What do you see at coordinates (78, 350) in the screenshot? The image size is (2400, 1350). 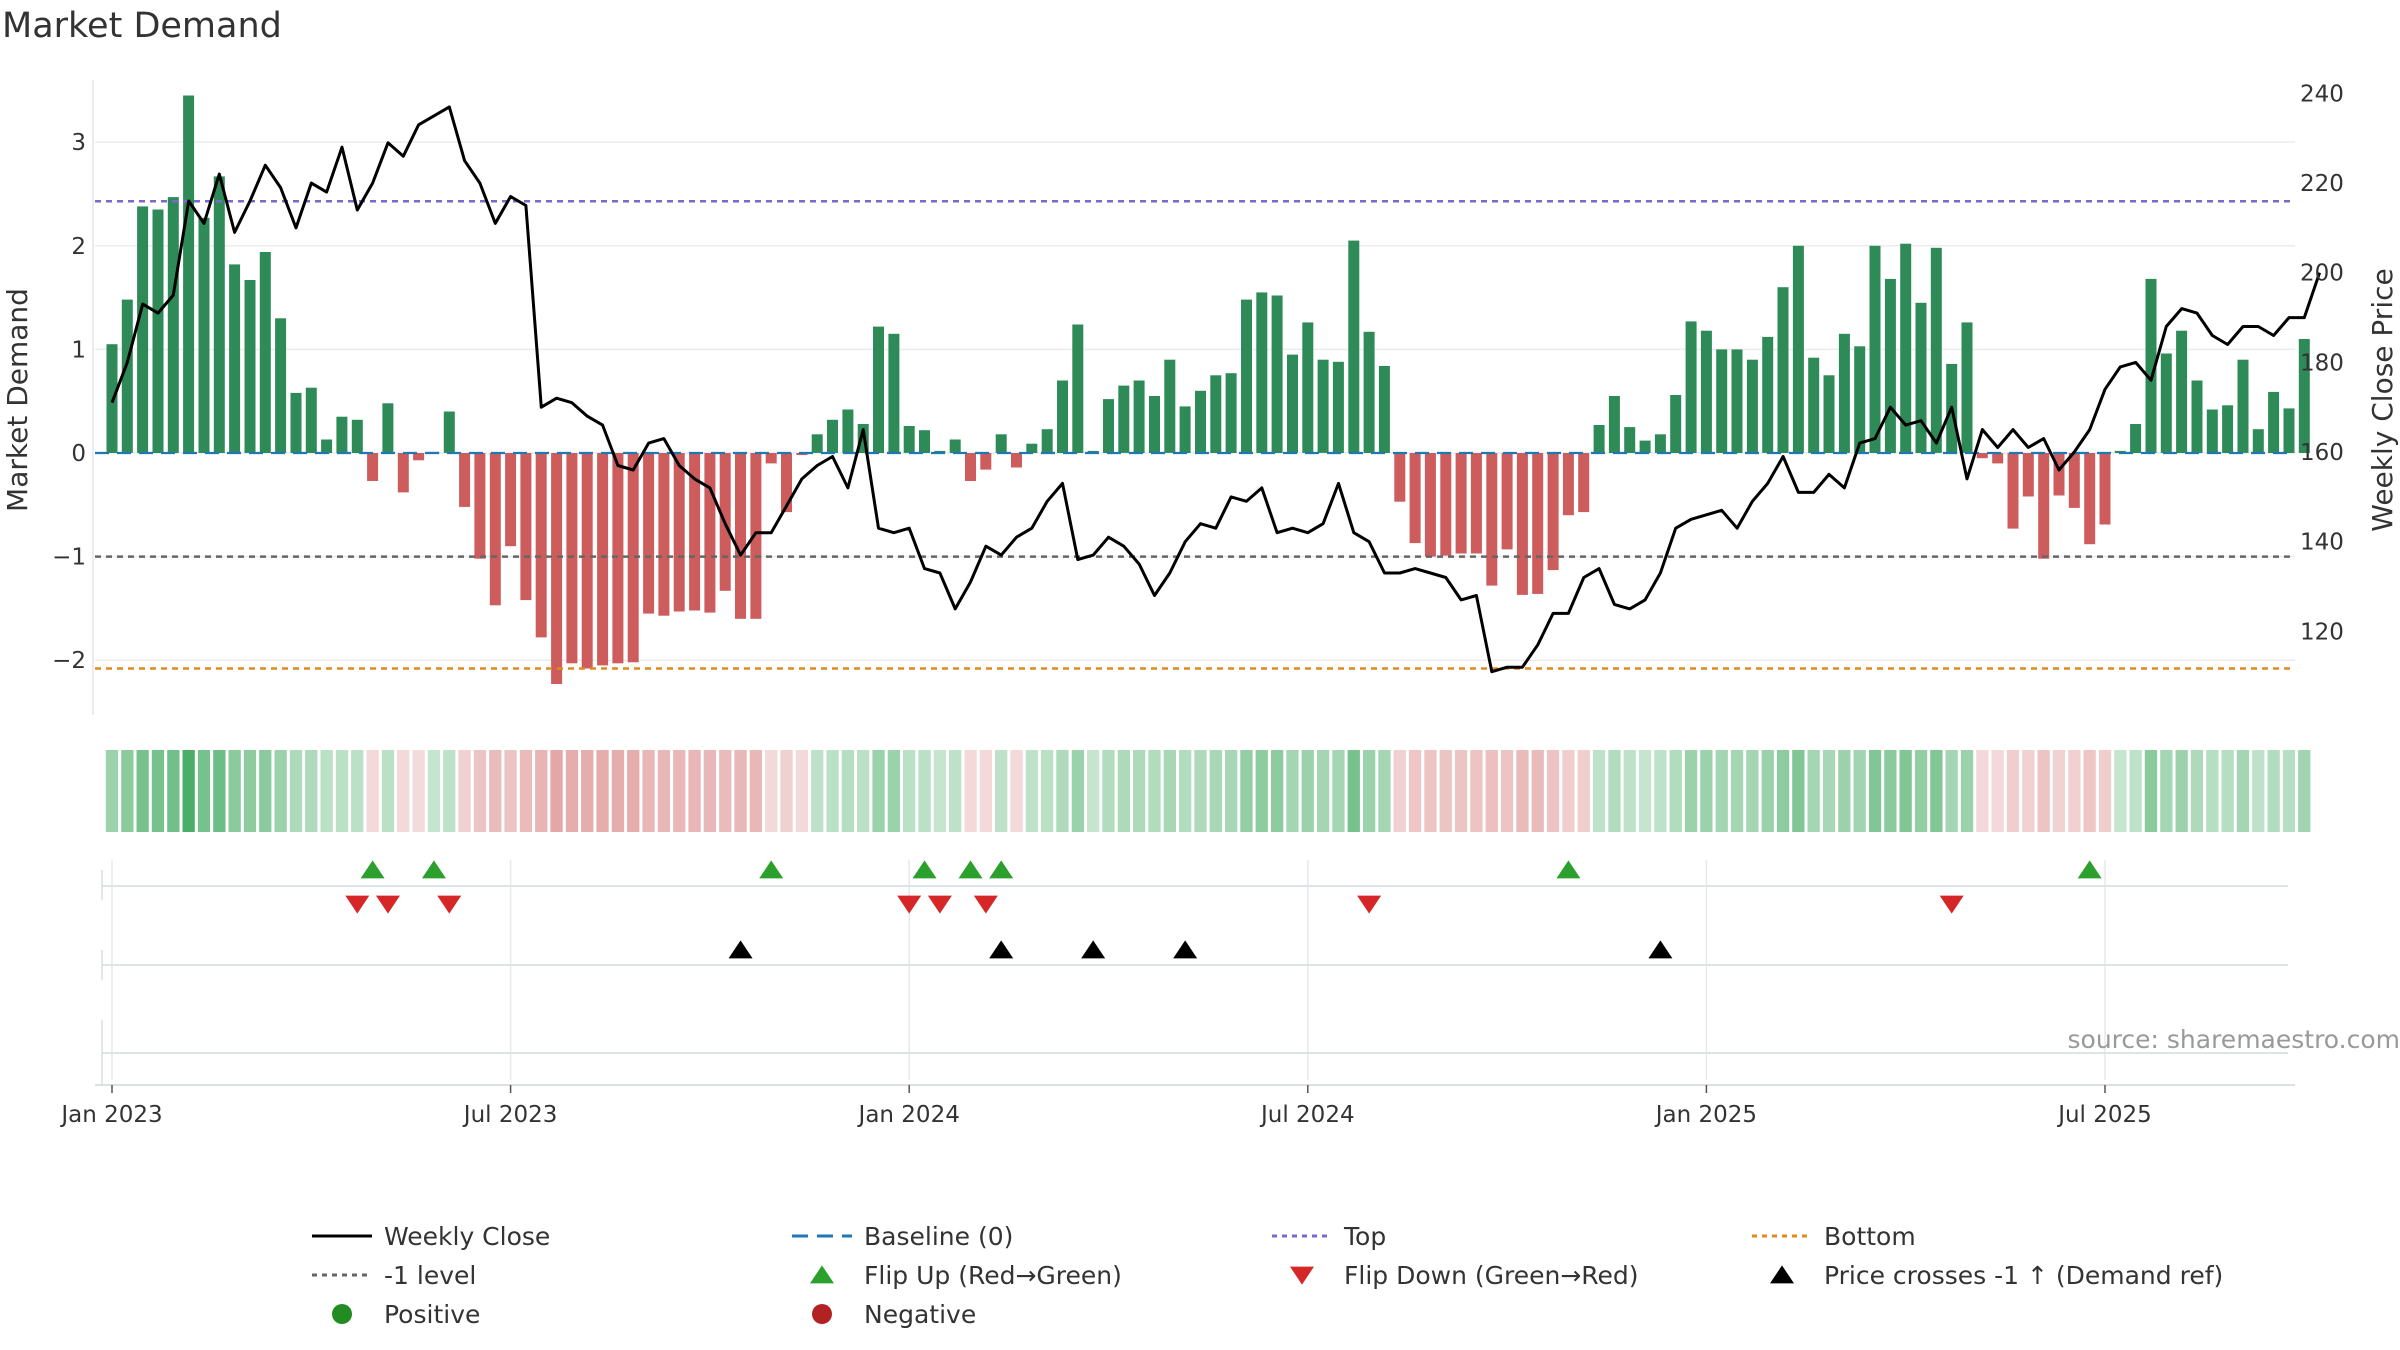 I see `y-left-tick-label: 1` at bounding box center [78, 350].